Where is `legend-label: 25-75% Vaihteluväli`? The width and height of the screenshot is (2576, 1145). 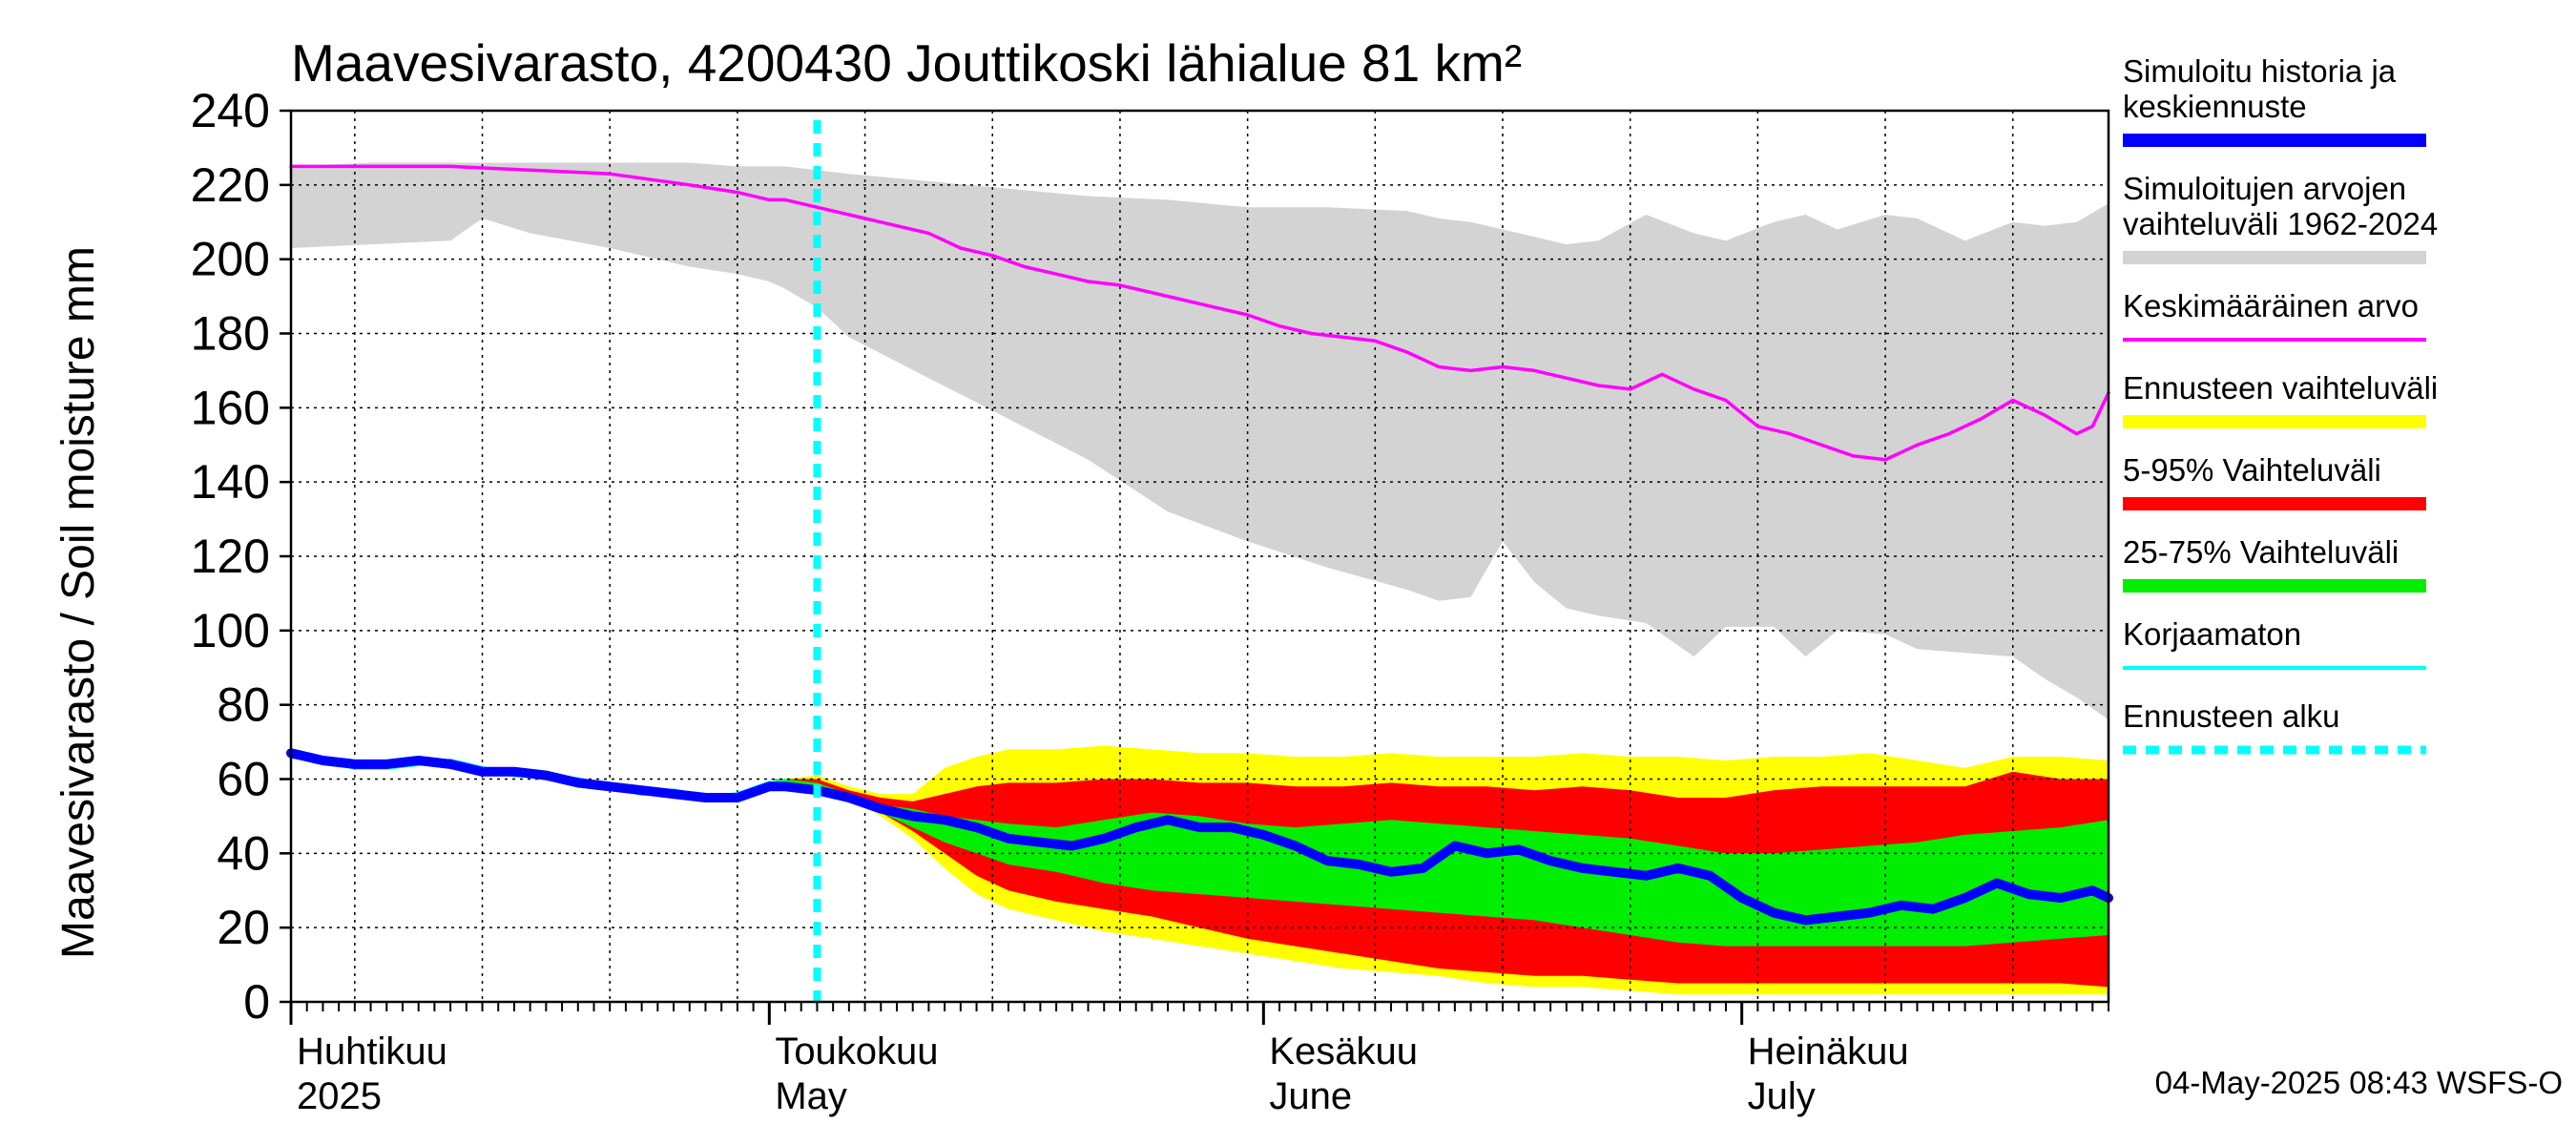
legend-label: 25-75% Vaihteluväli is located at coordinates (2261, 552).